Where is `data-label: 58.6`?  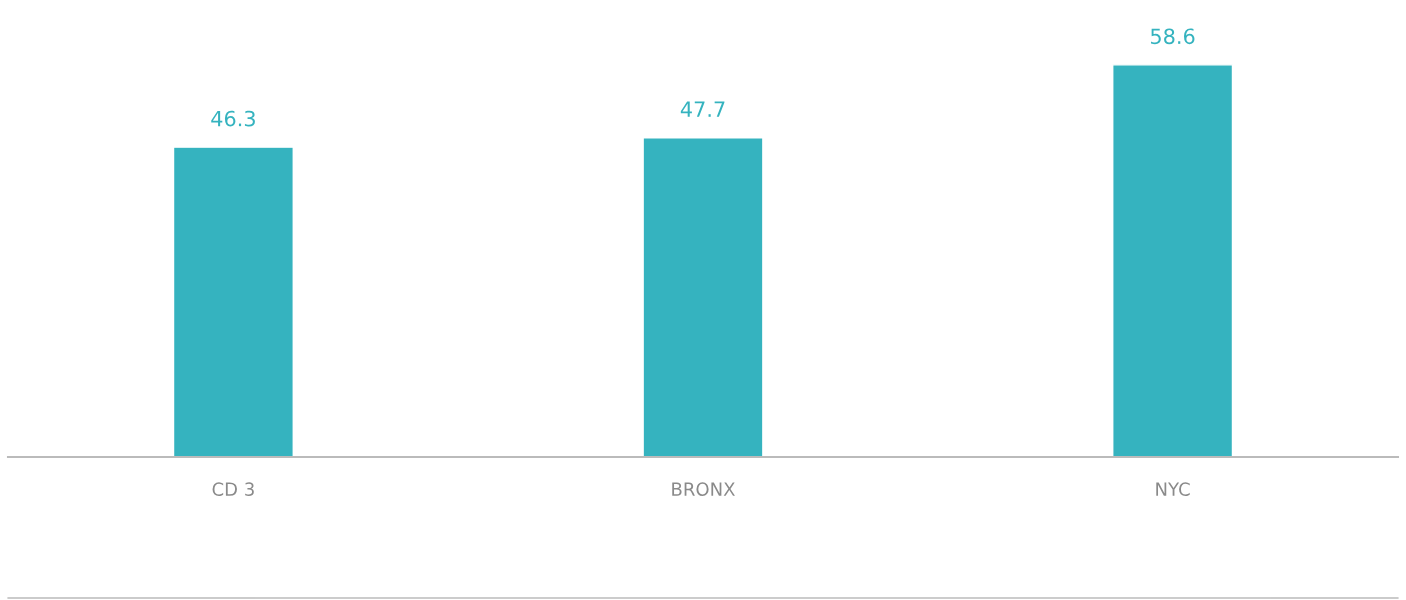
data-label: 58.6 is located at coordinates (1173, 36).